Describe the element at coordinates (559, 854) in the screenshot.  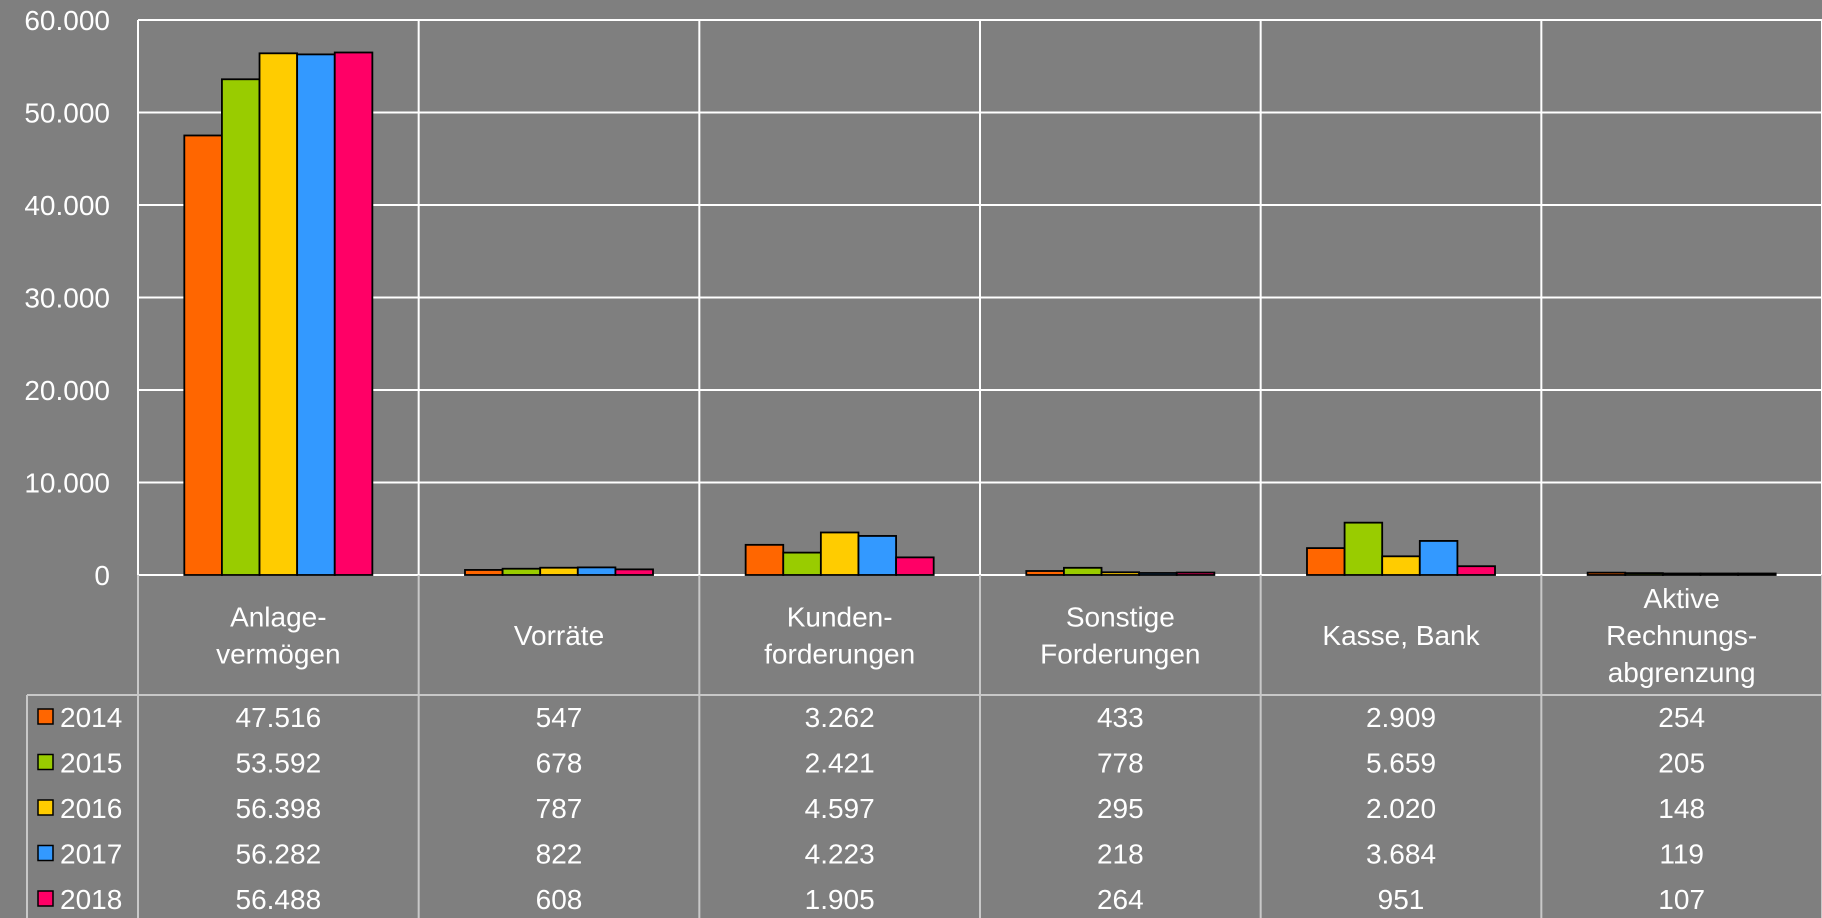
I see `data-label-2017-1: 822` at that location.